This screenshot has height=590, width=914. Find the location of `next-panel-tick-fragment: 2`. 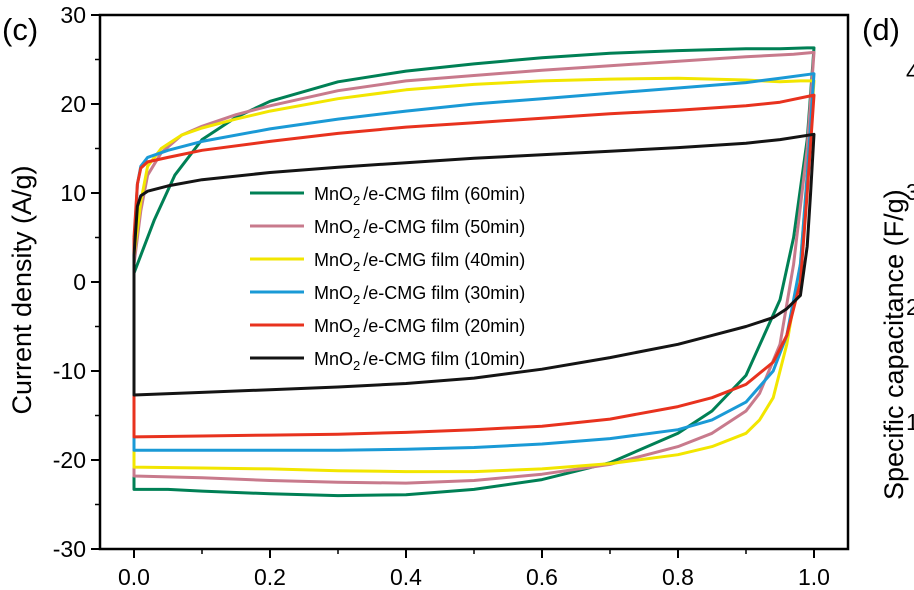

next-panel-tick-fragment: 2 is located at coordinates (910, 307).